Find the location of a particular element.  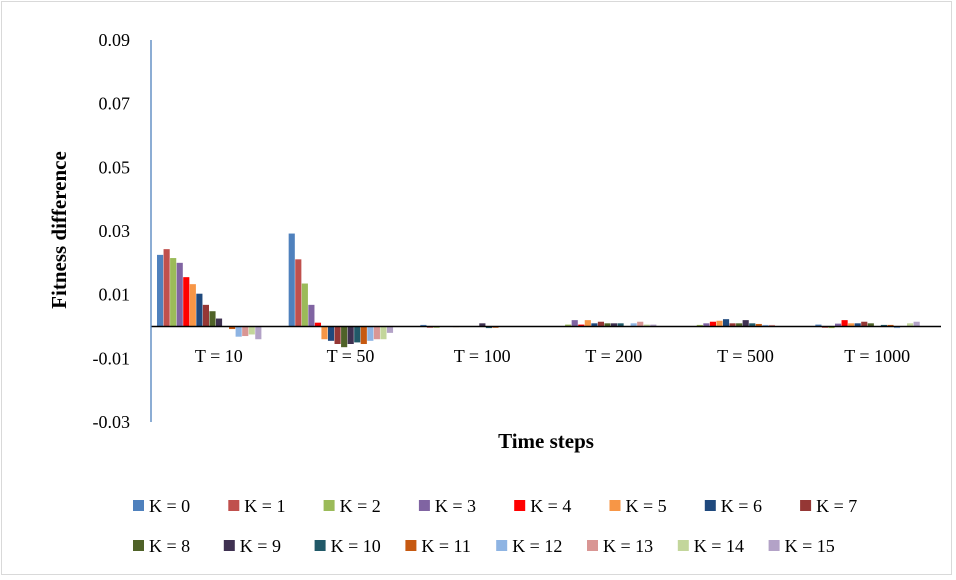

legend-item: K = 0 is located at coordinates (161, 506).